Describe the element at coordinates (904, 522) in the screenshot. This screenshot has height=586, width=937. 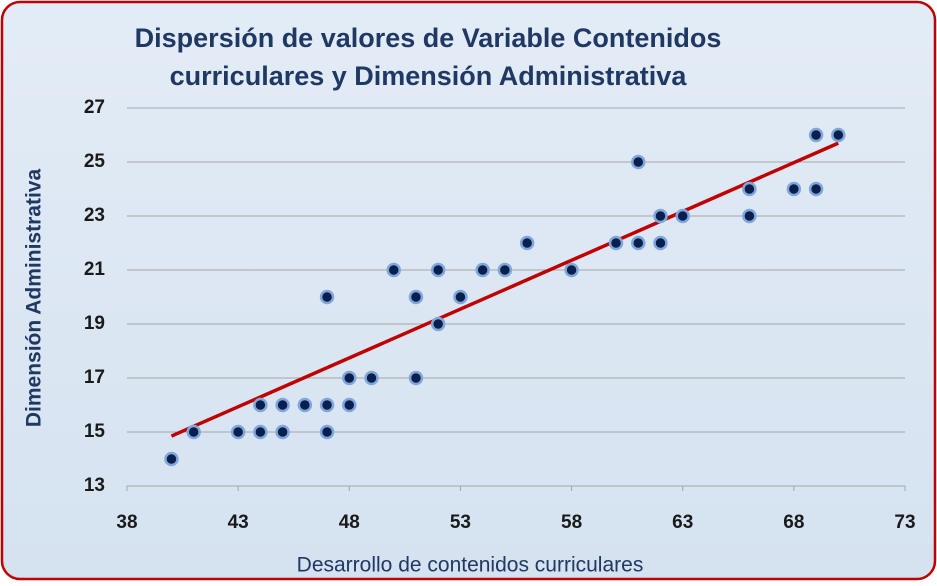
I see `x-tick-label: 73` at that location.